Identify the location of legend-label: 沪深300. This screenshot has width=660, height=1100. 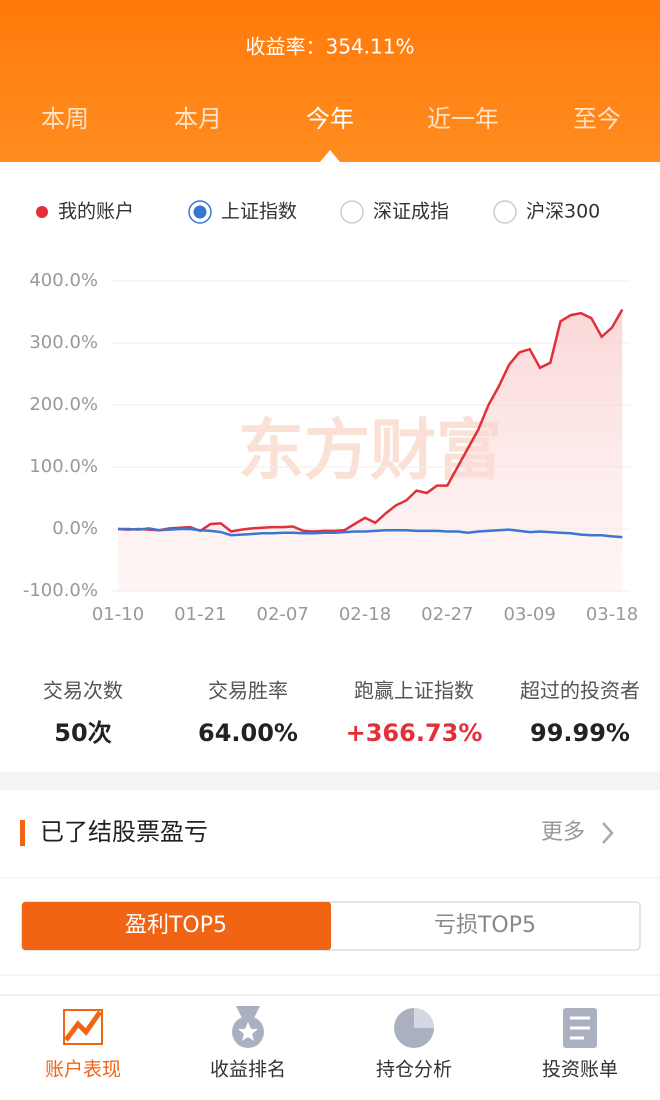
(563, 212).